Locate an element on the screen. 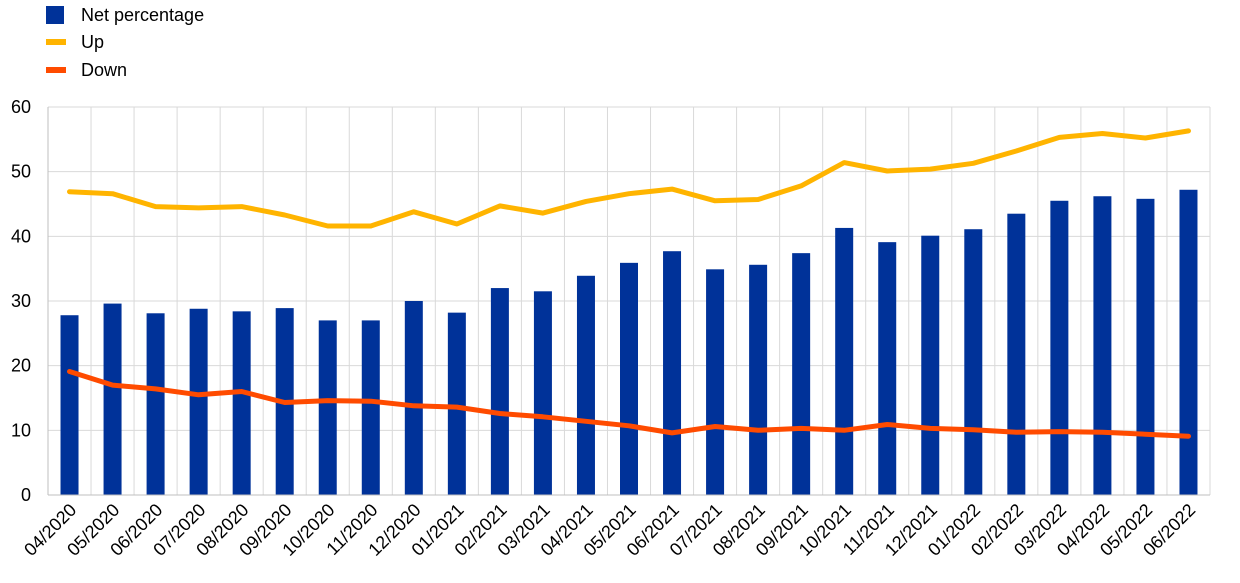  y-tick-label: 0 is located at coordinates (26, 495).